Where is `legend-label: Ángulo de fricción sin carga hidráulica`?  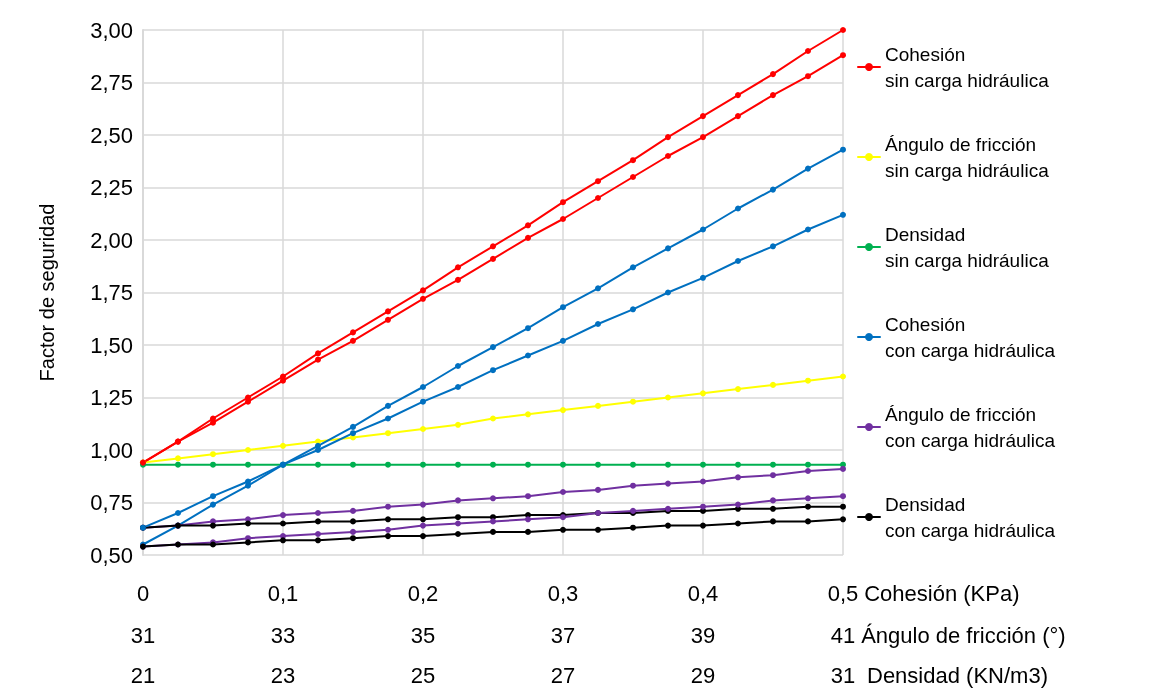
legend-label: Ángulo de fricción sin carga hidráulica is located at coordinates (967, 157).